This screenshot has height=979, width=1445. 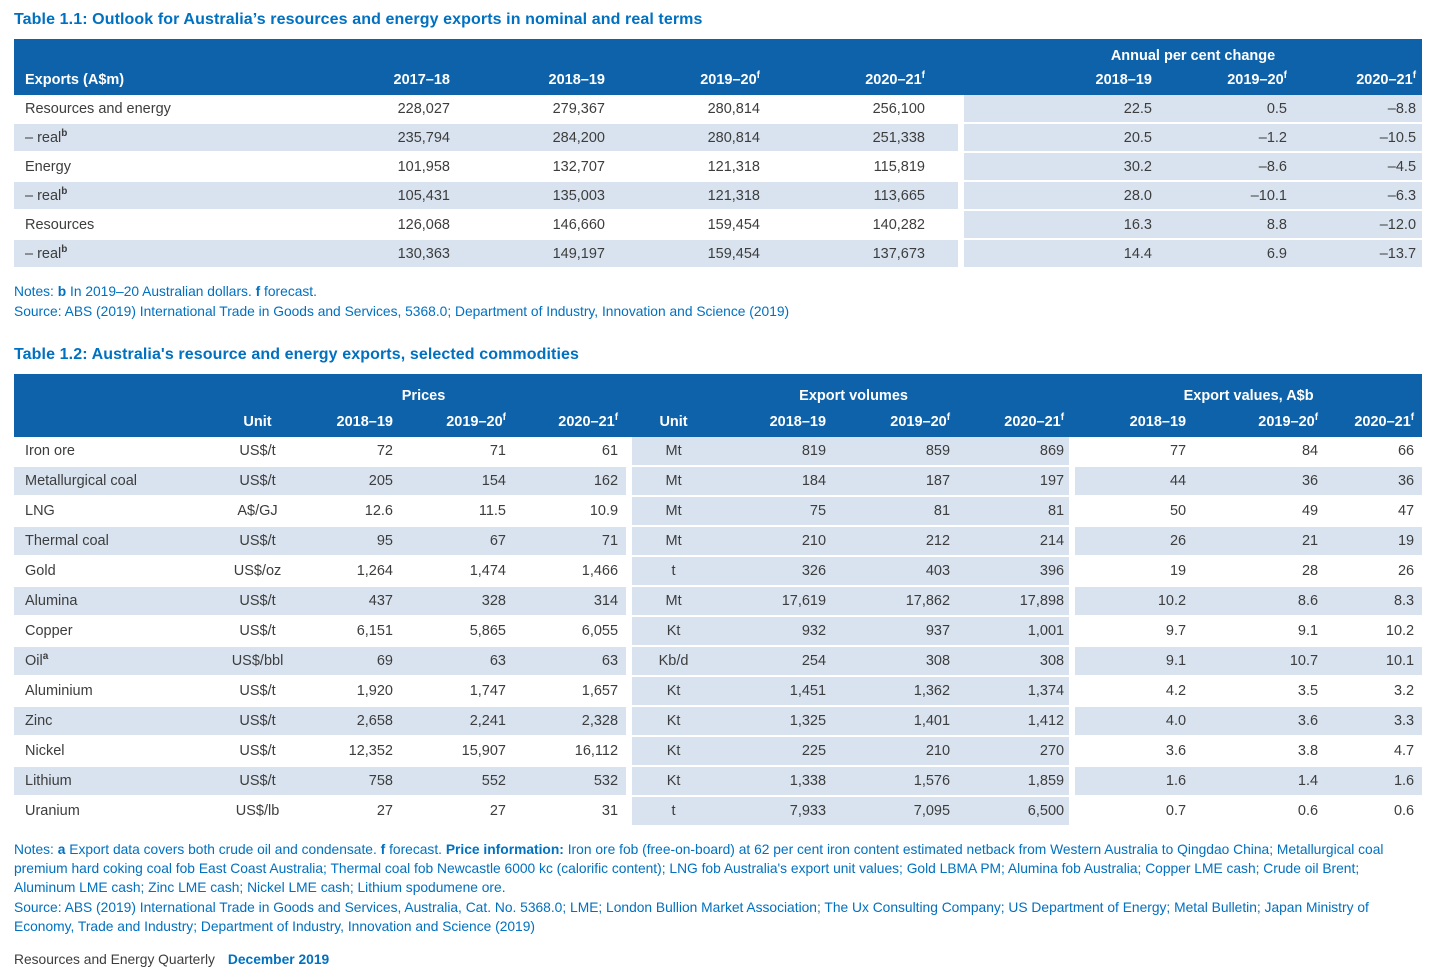 What do you see at coordinates (415, 849) in the screenshot?
I see `note-segment: forecast.` at bounding box center [415, 849].